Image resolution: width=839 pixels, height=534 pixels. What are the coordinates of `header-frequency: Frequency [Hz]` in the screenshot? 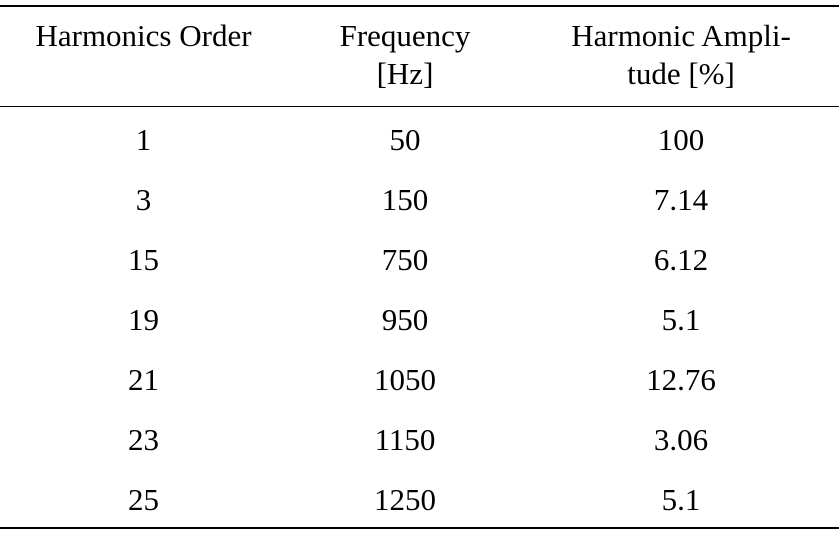 It's located at (405, 55).